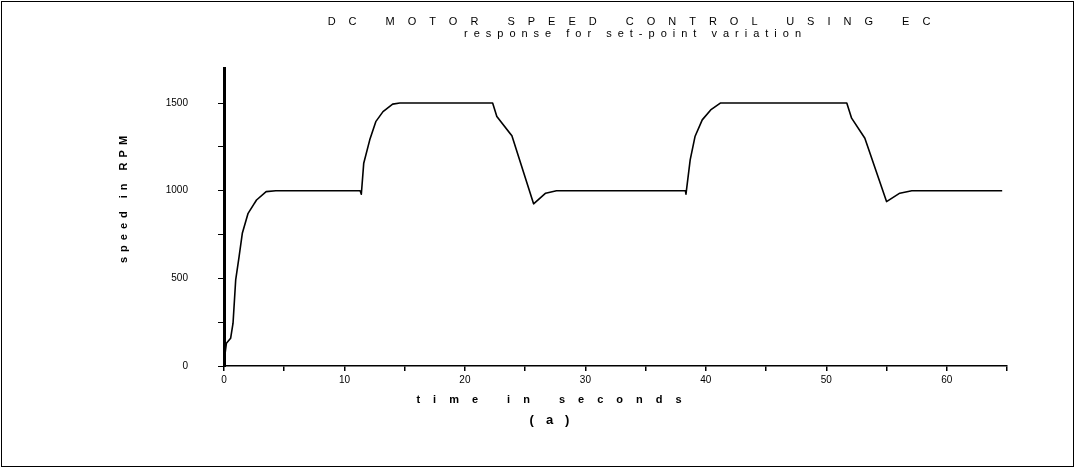 Image resolution: width=1075 pixels, height=468 pixels. Describe the element at coordinates (635, 33) in the screenshot. I see `chart-subtitle: response for set-point variation` at that location.